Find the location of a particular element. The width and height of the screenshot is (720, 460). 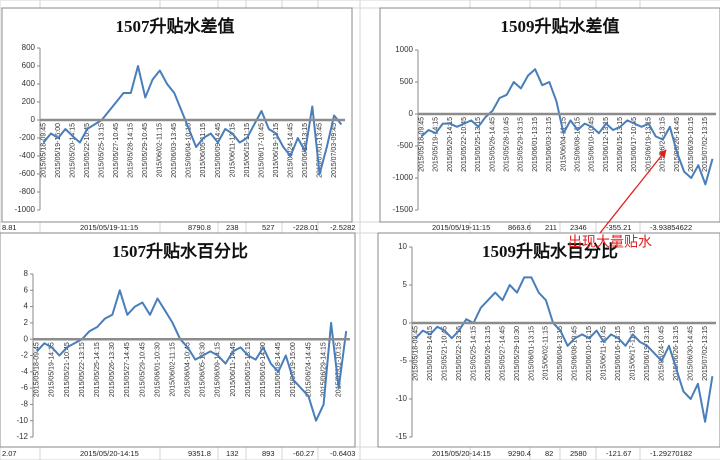

cell-text: 82 is located at coordinates (549, 453).